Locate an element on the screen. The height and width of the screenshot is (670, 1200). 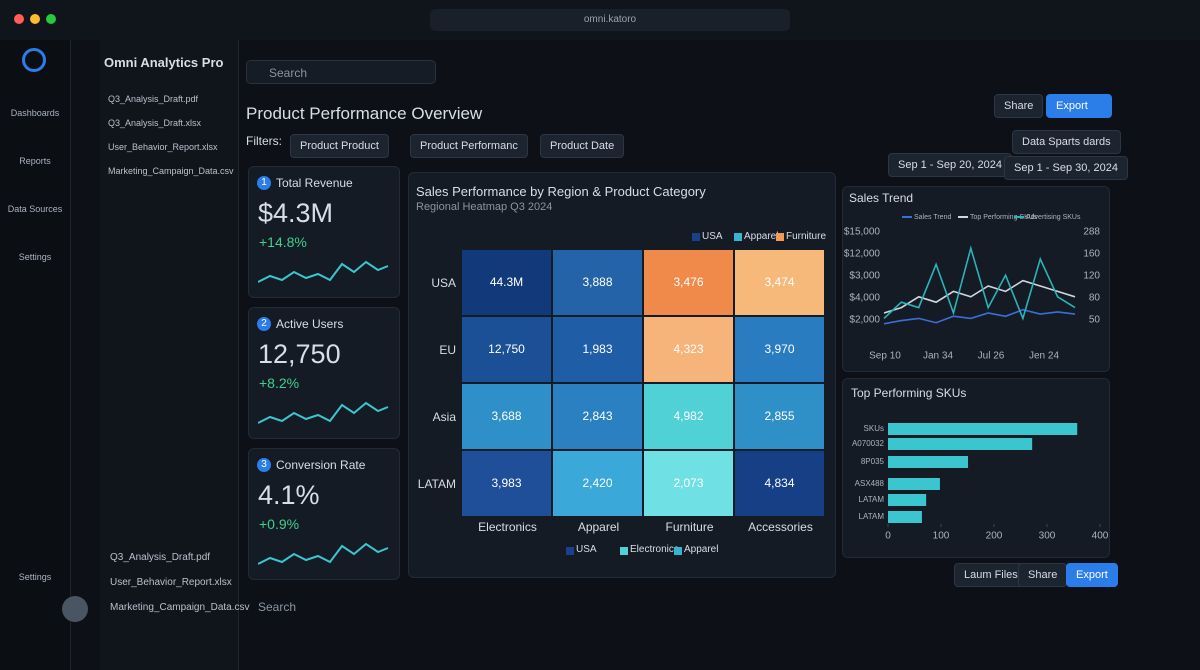
heat-cell: 2,073 is located at coordinates (688, 483).